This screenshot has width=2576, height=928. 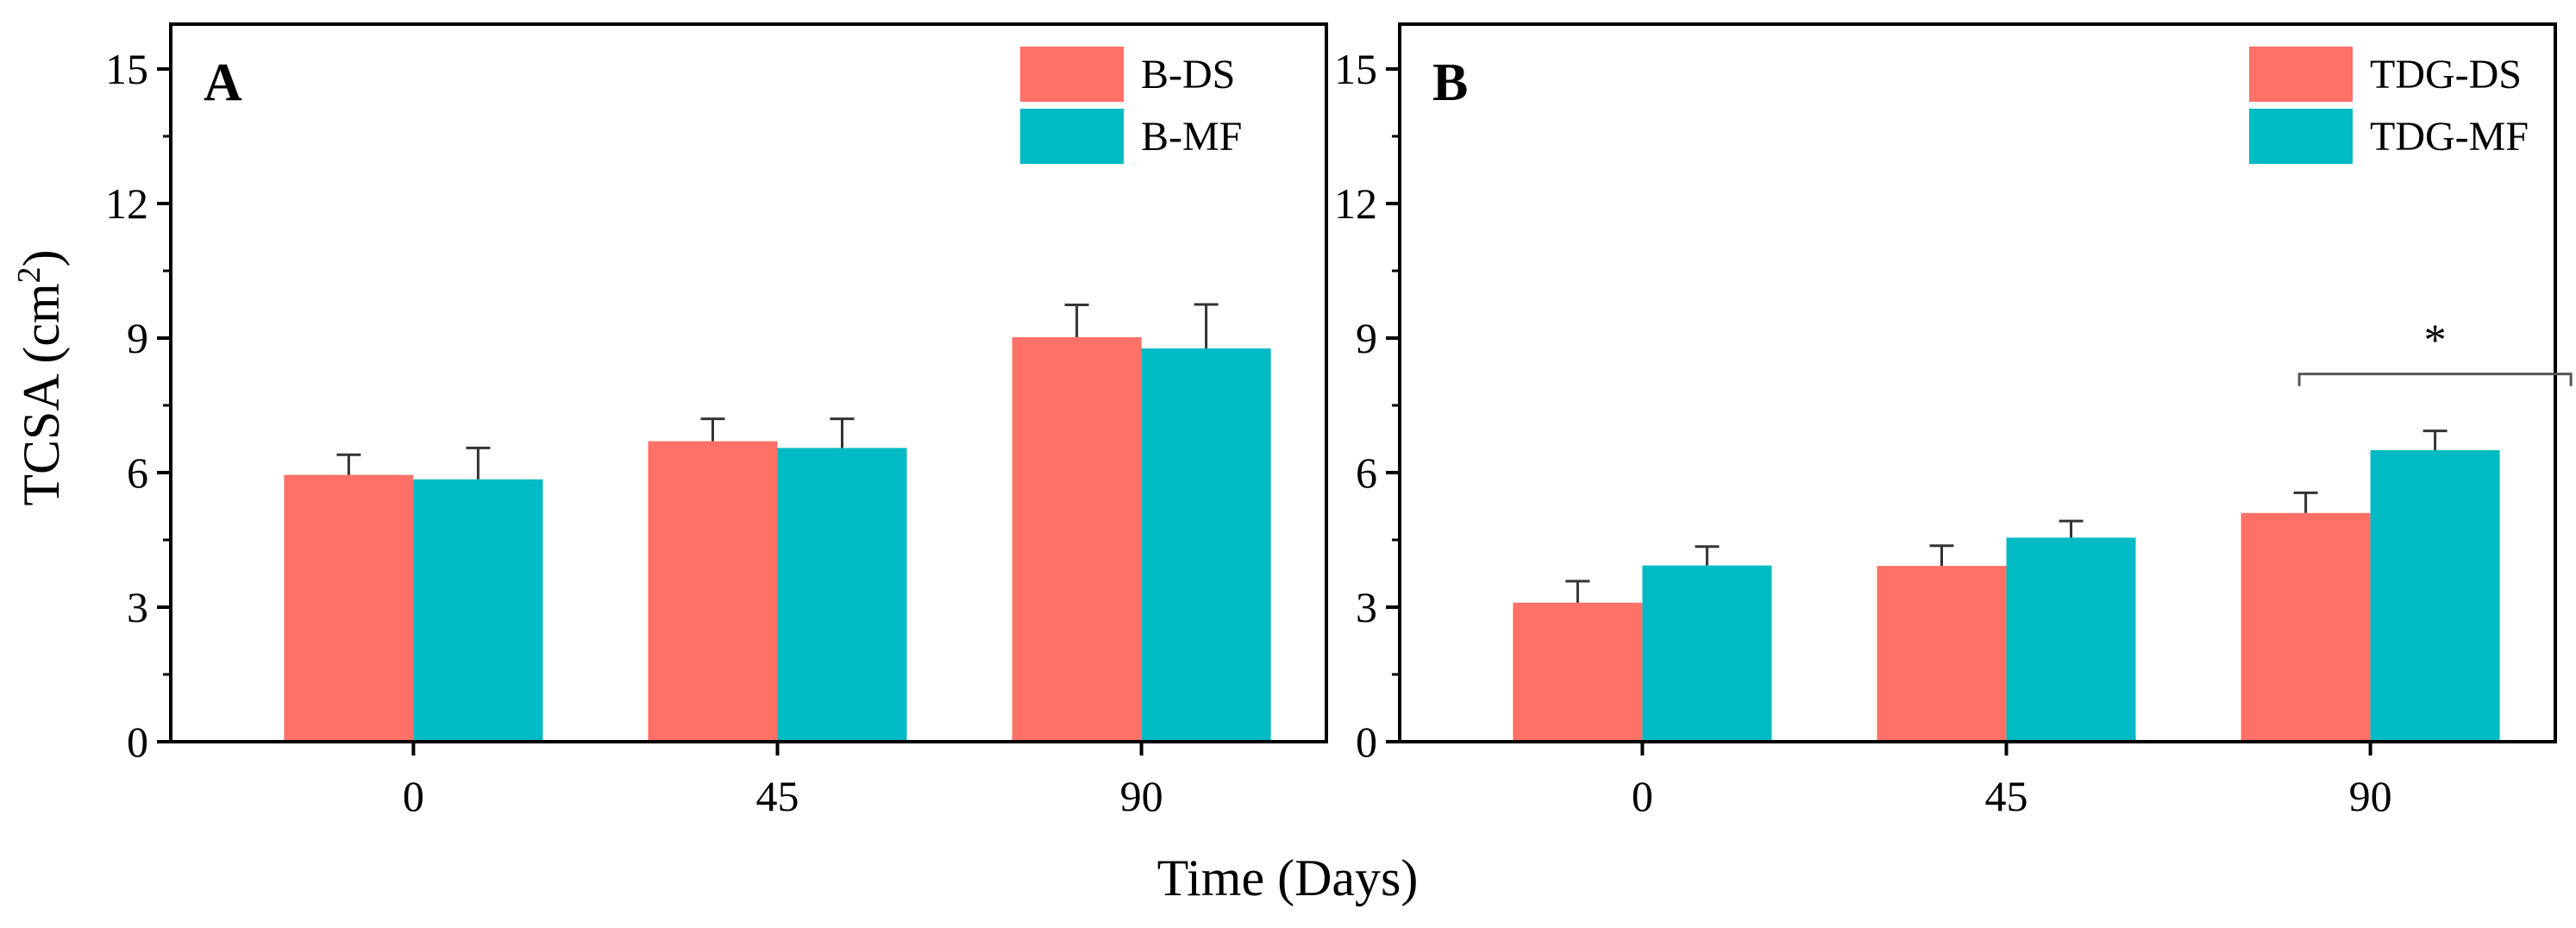 I want to click on y-axis-label-sup: 2, so click(x=29, y=274).